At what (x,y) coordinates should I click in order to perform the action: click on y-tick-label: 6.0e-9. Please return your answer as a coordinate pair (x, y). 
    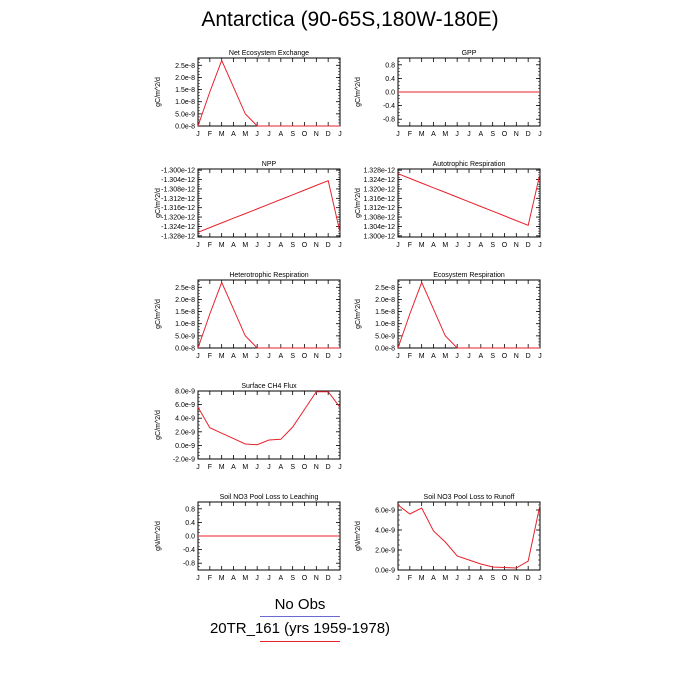
    Looking at the image, I should click on (385, 511).